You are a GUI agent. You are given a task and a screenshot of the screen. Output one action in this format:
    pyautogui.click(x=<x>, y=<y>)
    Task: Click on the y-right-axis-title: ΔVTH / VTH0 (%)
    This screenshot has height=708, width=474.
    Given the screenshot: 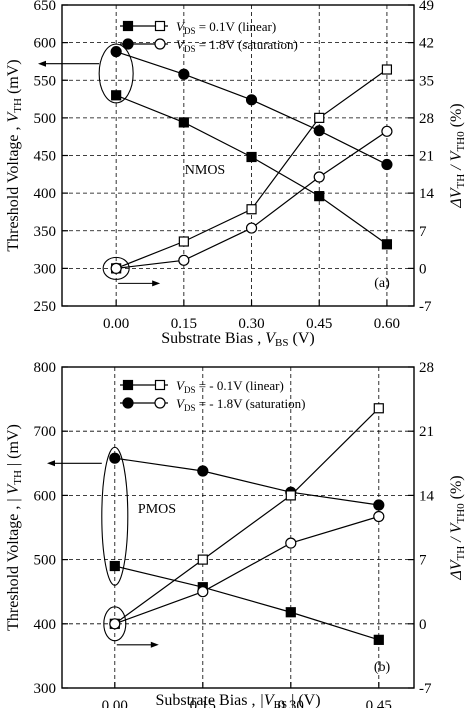 What is the action you would take?
    pyautogui.click(x=457, y=527)
    